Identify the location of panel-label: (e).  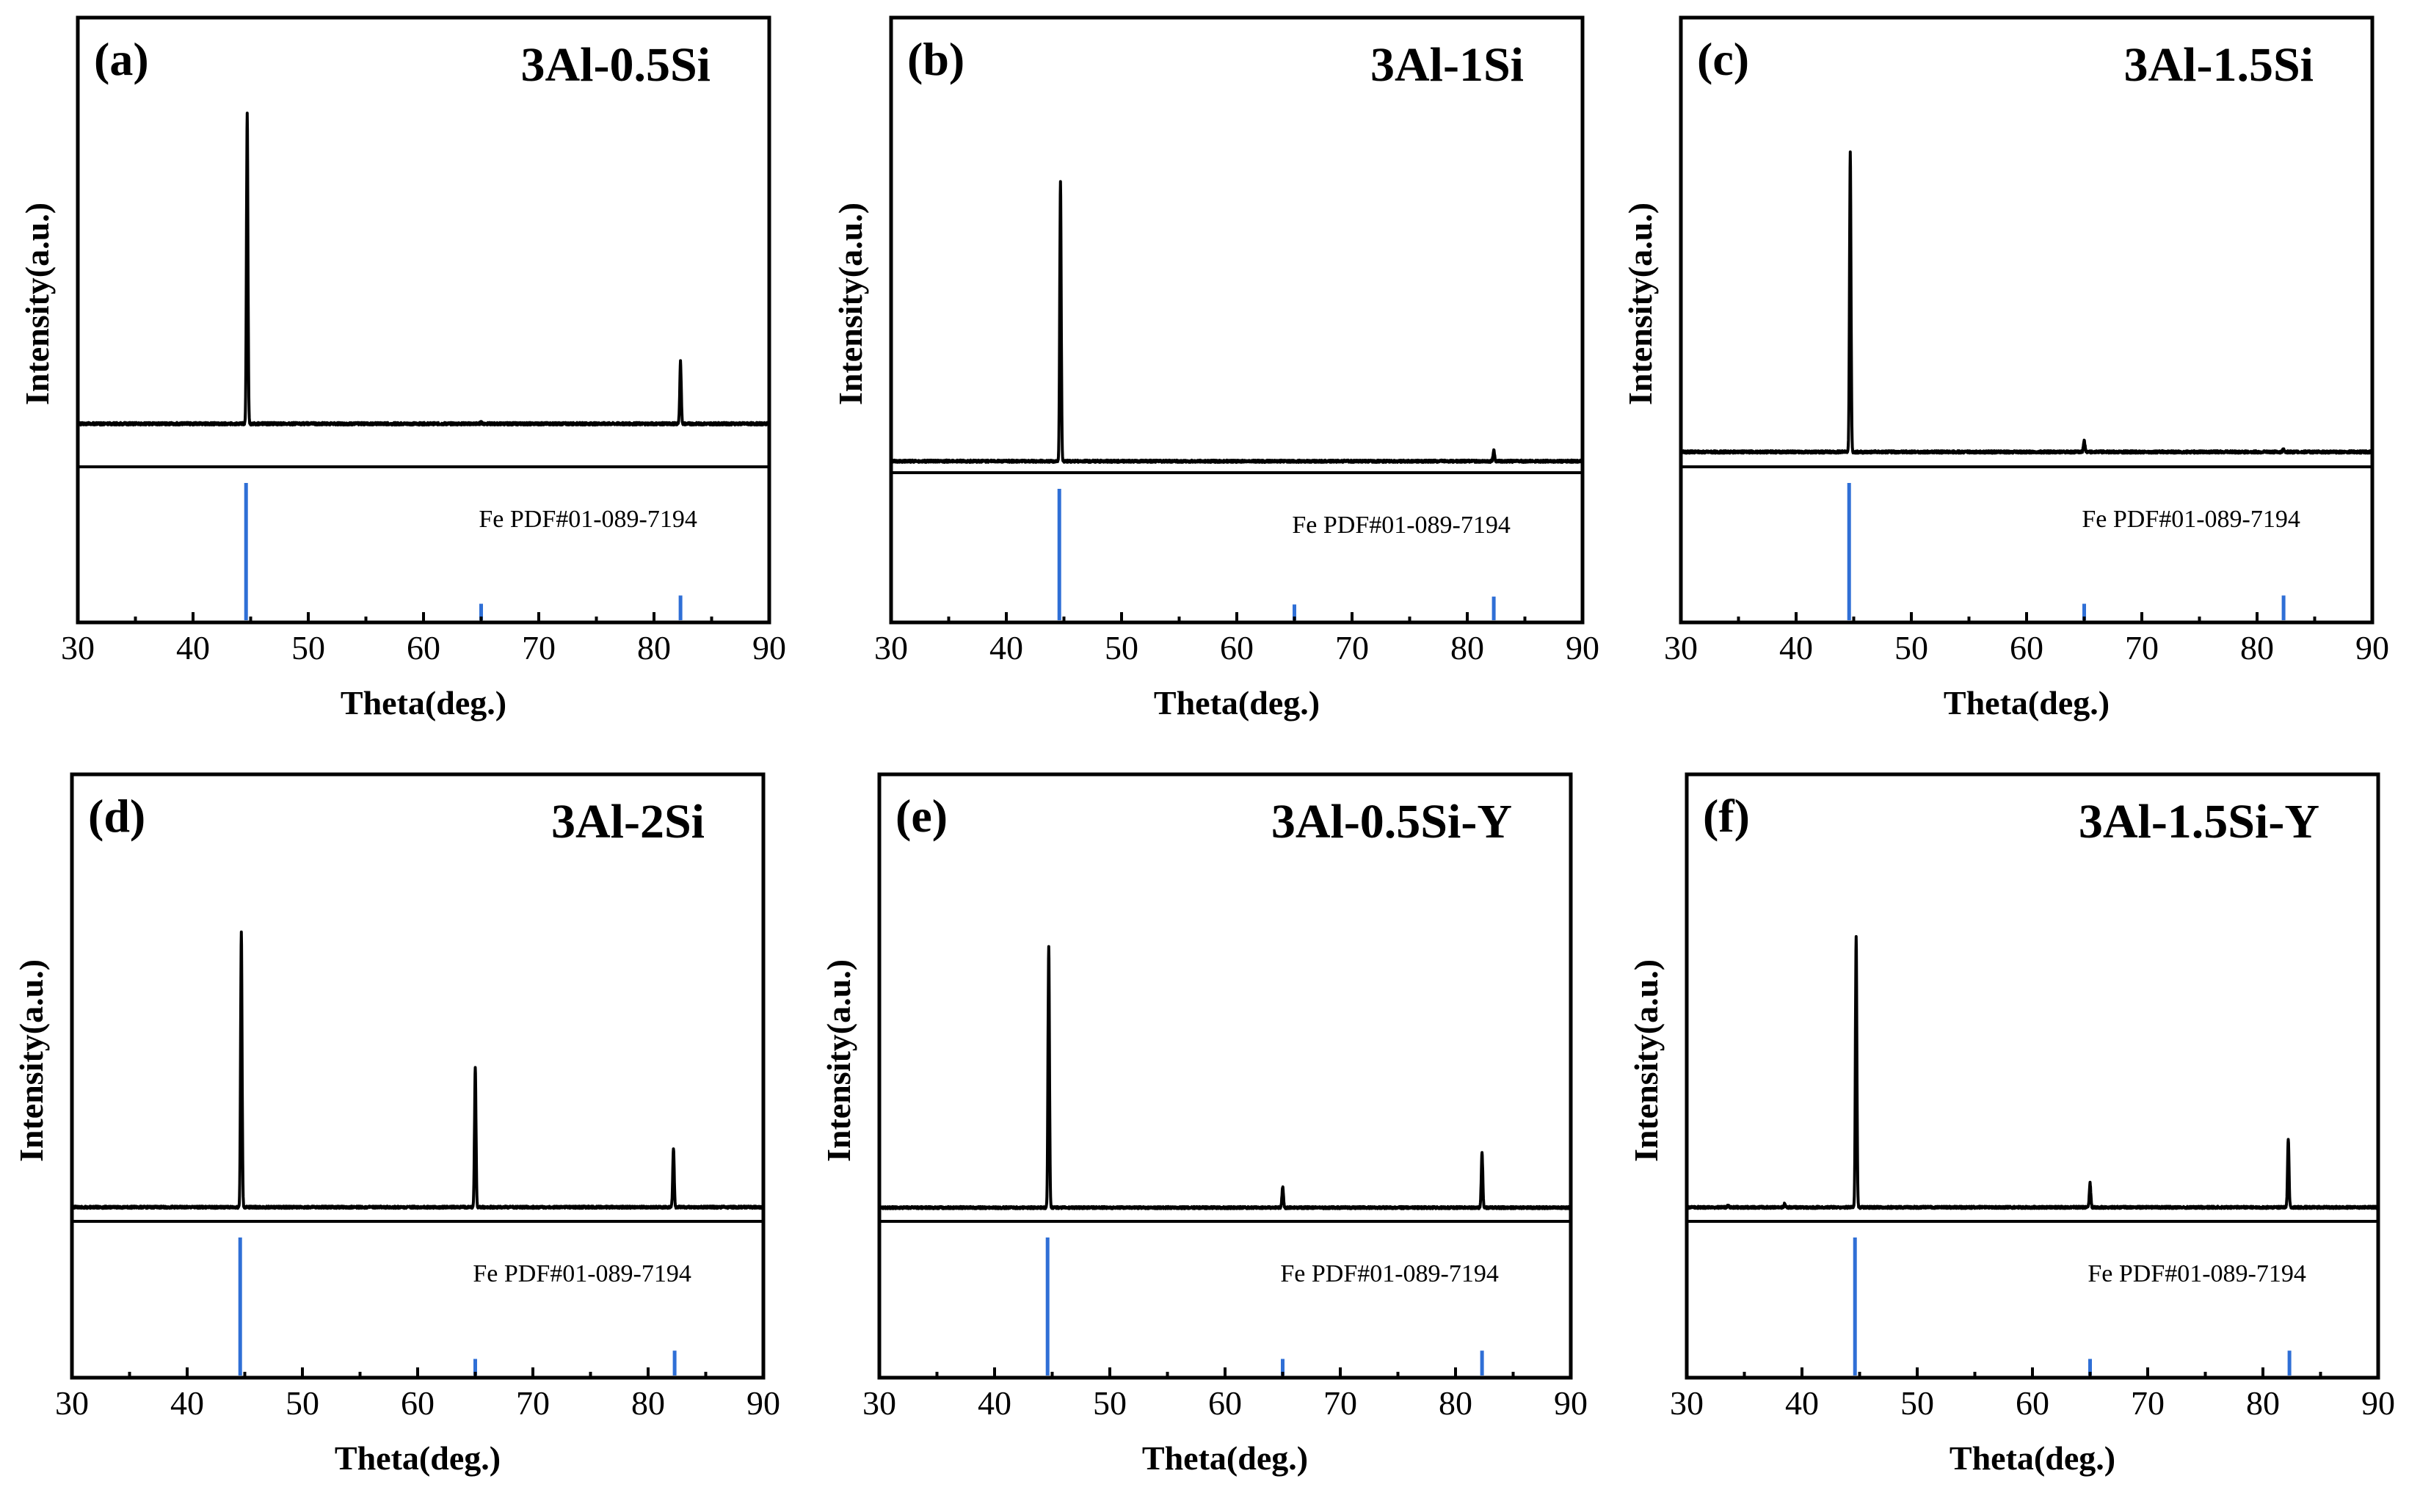
(921, 816).